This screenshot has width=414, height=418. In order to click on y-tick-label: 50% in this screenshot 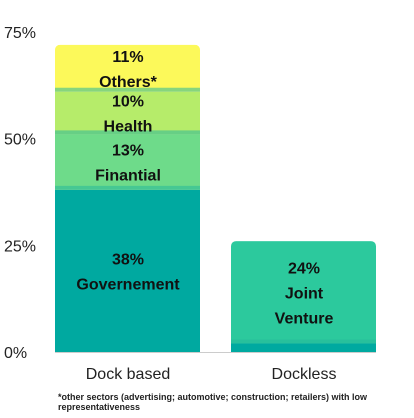, I will do `click(20, 140)`.